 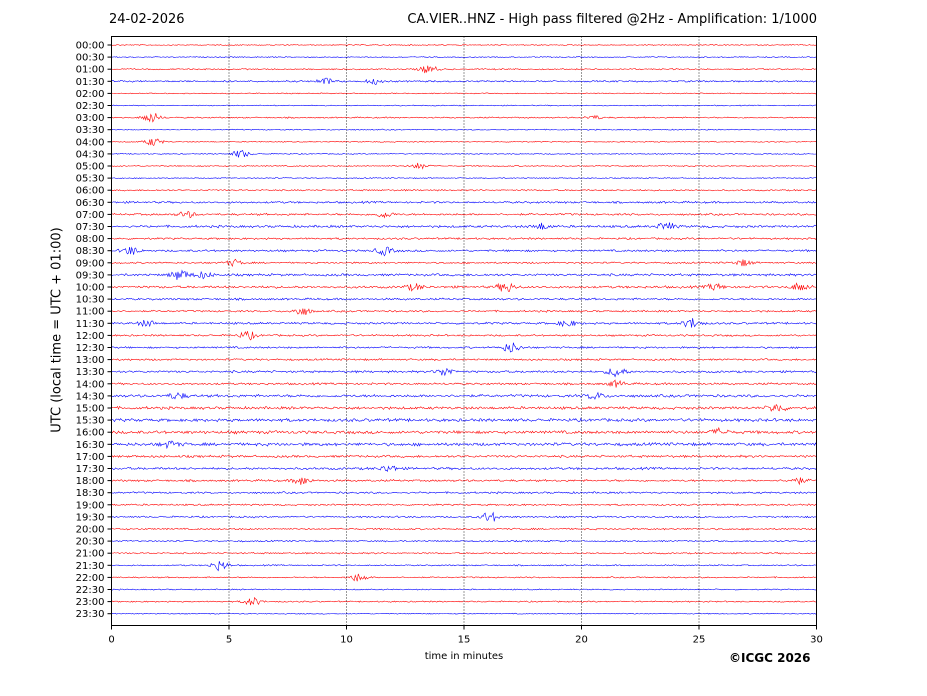 I want to click on y-tick-label: 18:00, so click(x=90, y=481).